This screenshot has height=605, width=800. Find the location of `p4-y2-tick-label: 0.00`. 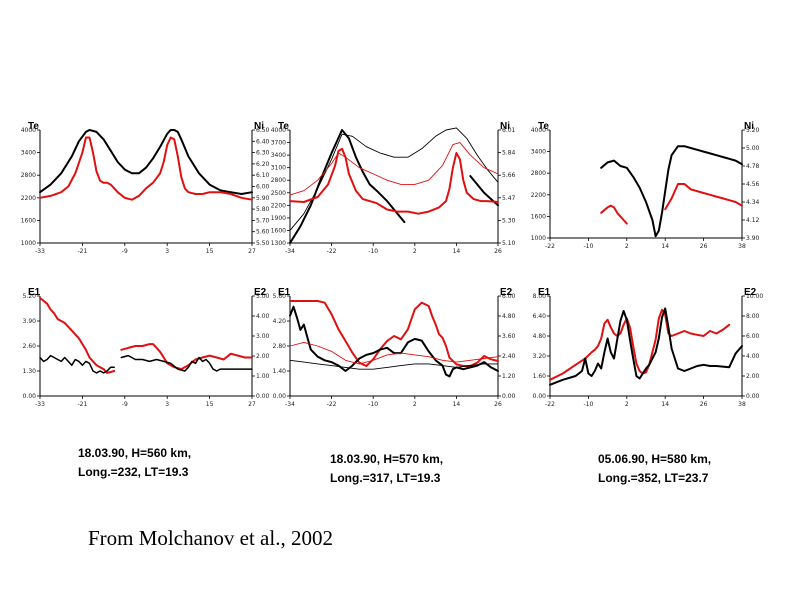

p4-y2-tick-label: 0.00 is located at coordinates (263, 396).